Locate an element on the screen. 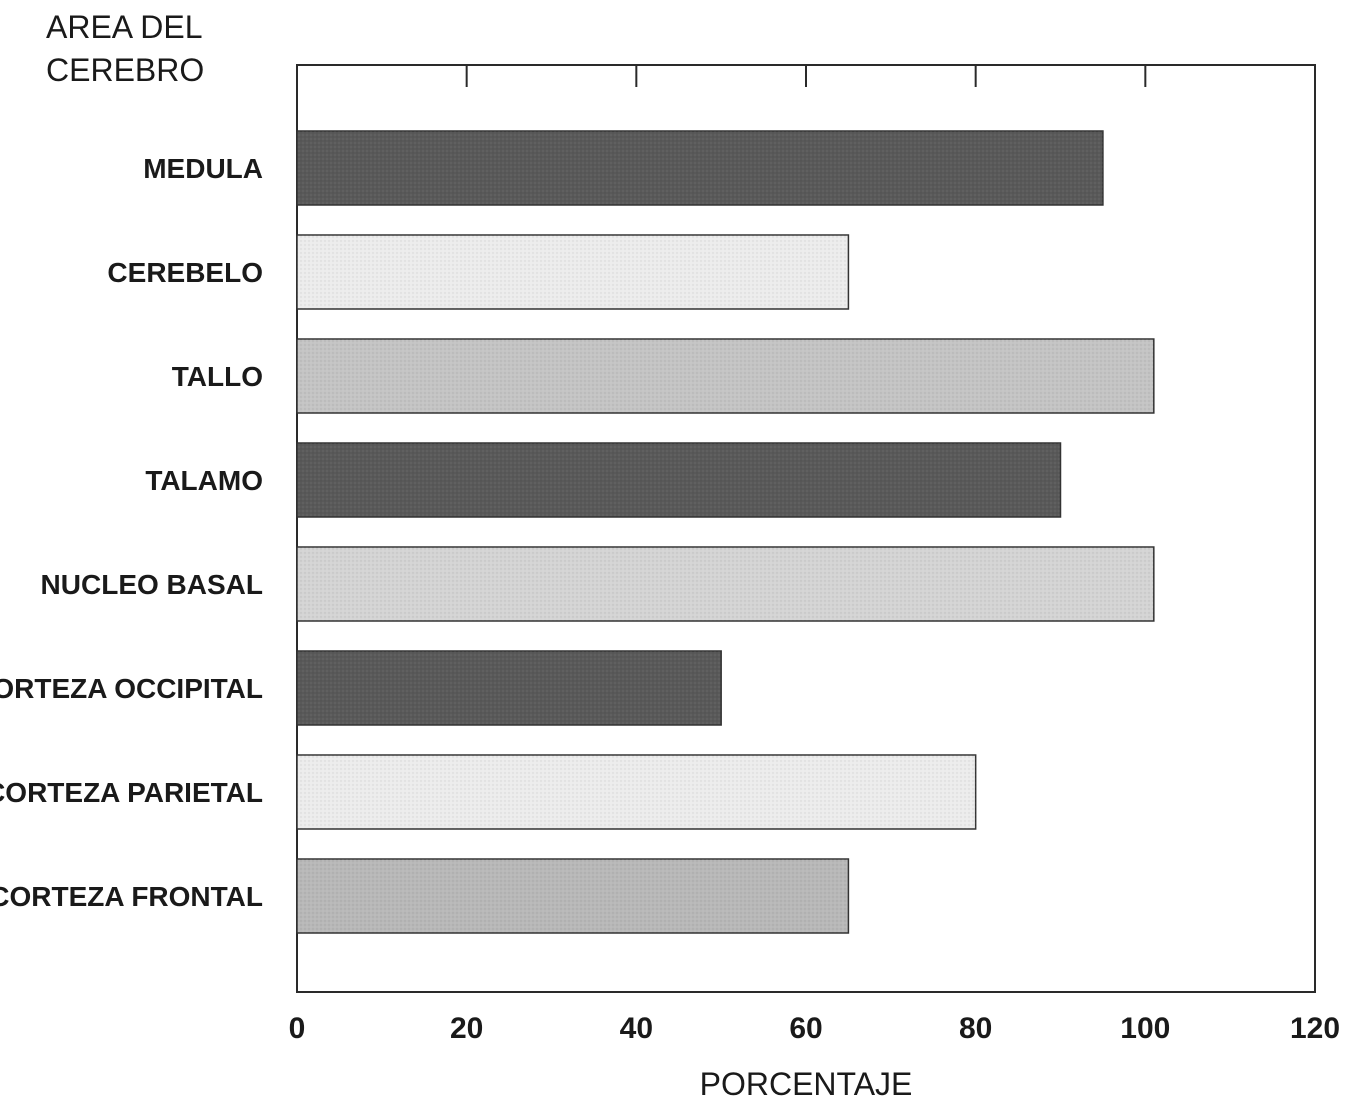 This screenshot has width=1355, height=1103. category-label: TALAMO is located at coordinates (204, 480).